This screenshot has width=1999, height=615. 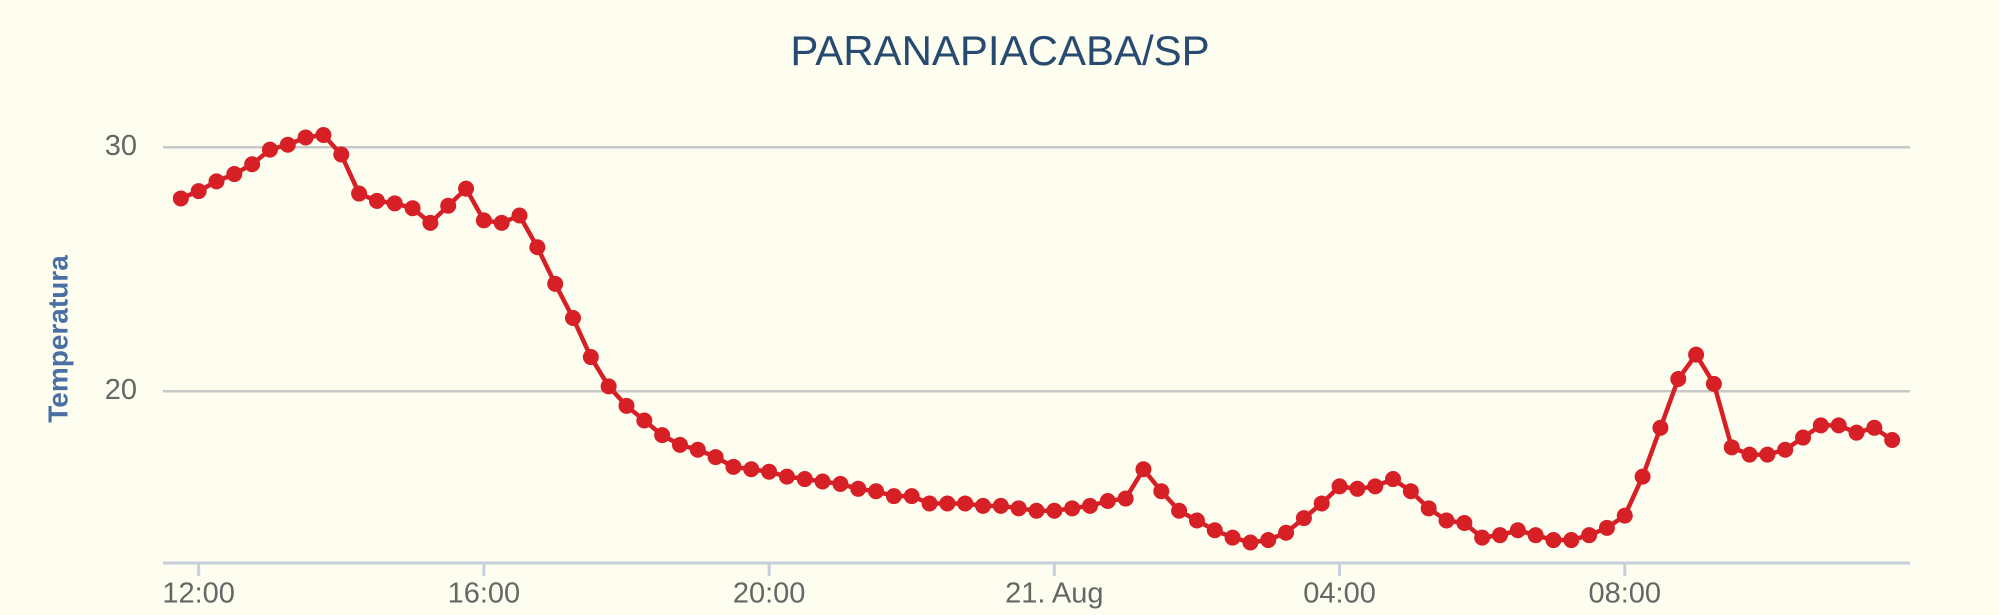 I want to click on x-tick-label: 20:00, so click(x=769, y=594).